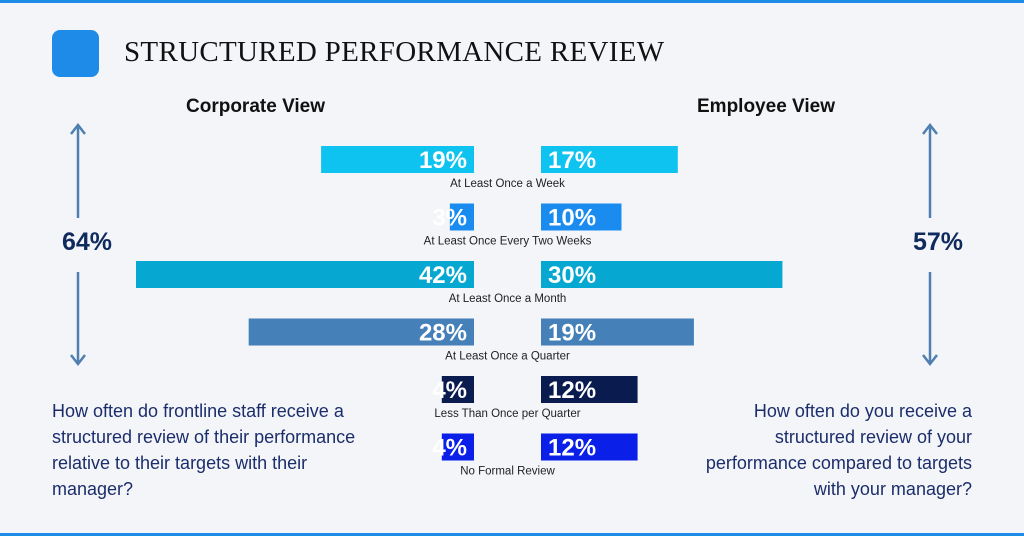 This screenshot has width=1024, height=536. Describe the element at coordinates (507, 472) in the screenshot. I see `category-label-6: No Formal Review` at that location.